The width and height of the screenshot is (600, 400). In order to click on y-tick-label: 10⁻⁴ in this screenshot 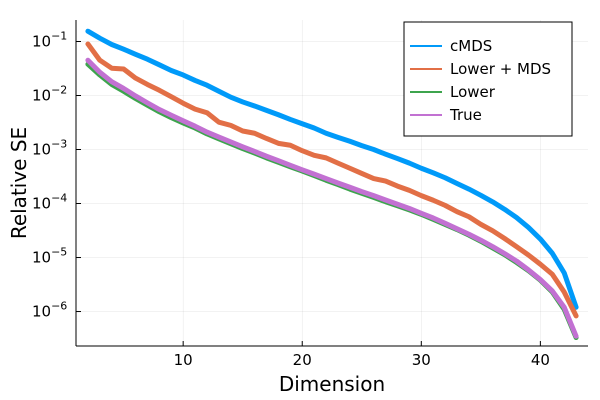, I will do `click(49, 202)`.